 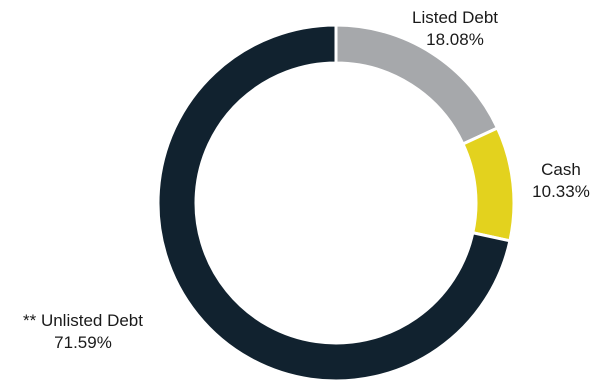 I want to click on slice-label-listed-debt-value: 18.08%, so click(x=455, y=39).